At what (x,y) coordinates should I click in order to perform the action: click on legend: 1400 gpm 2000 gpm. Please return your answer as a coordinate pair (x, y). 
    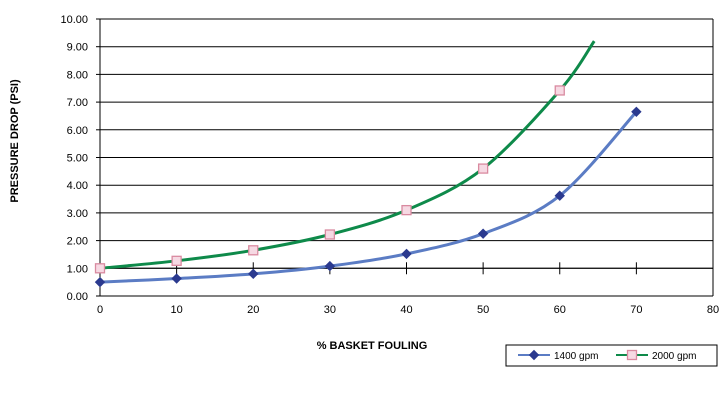
    Looking at the image, I should click on (611, 355).